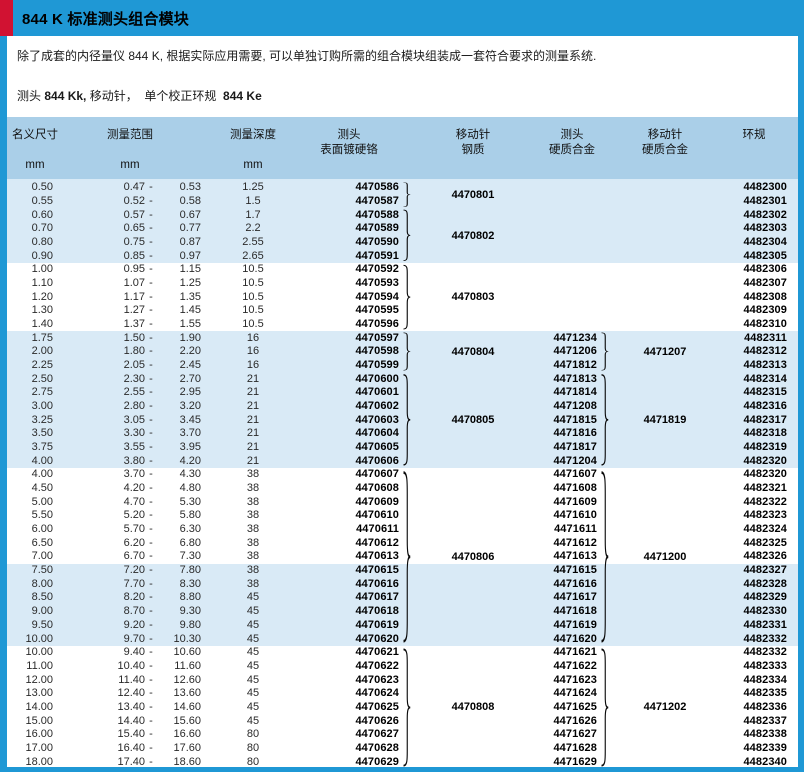 This screenshot has width=804, height=772. I want to click on subtitle-model-844kk: 844 Kk,, so click(65, 96).